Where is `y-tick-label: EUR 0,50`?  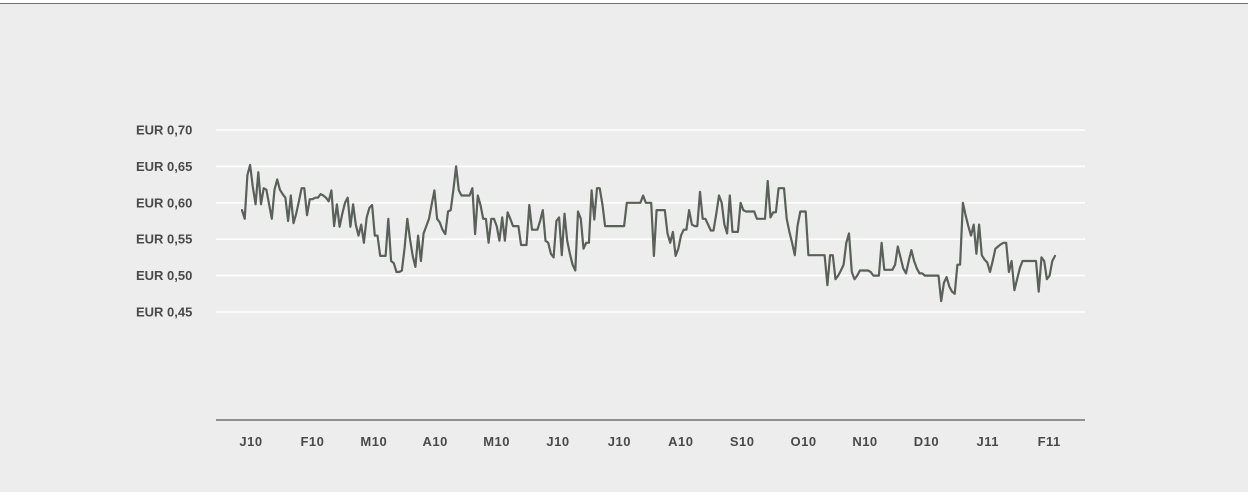
y-tick-label: EUR 0,50 is located at coordinates (164, 275).